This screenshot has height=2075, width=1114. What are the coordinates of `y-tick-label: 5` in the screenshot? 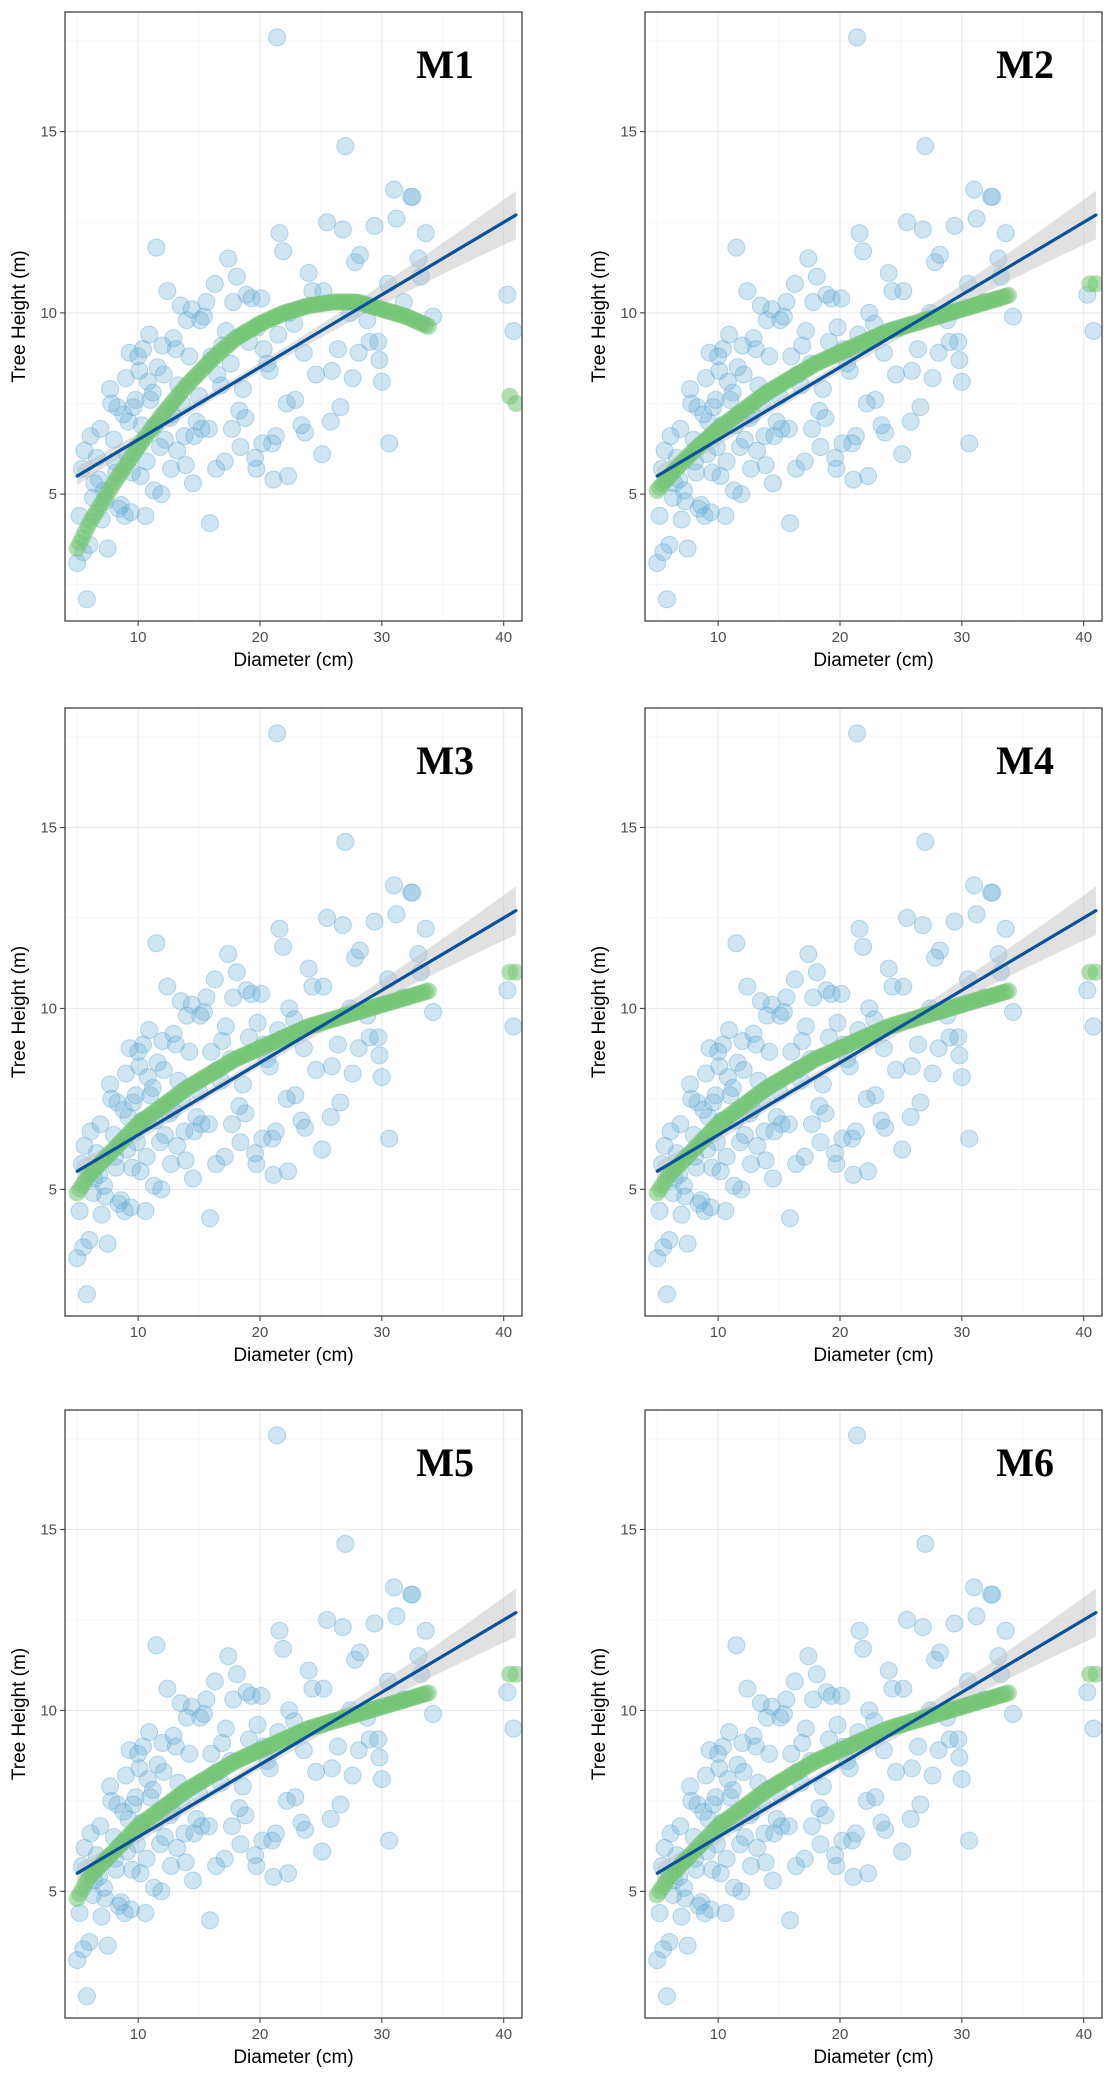 It's located at (53, 494).